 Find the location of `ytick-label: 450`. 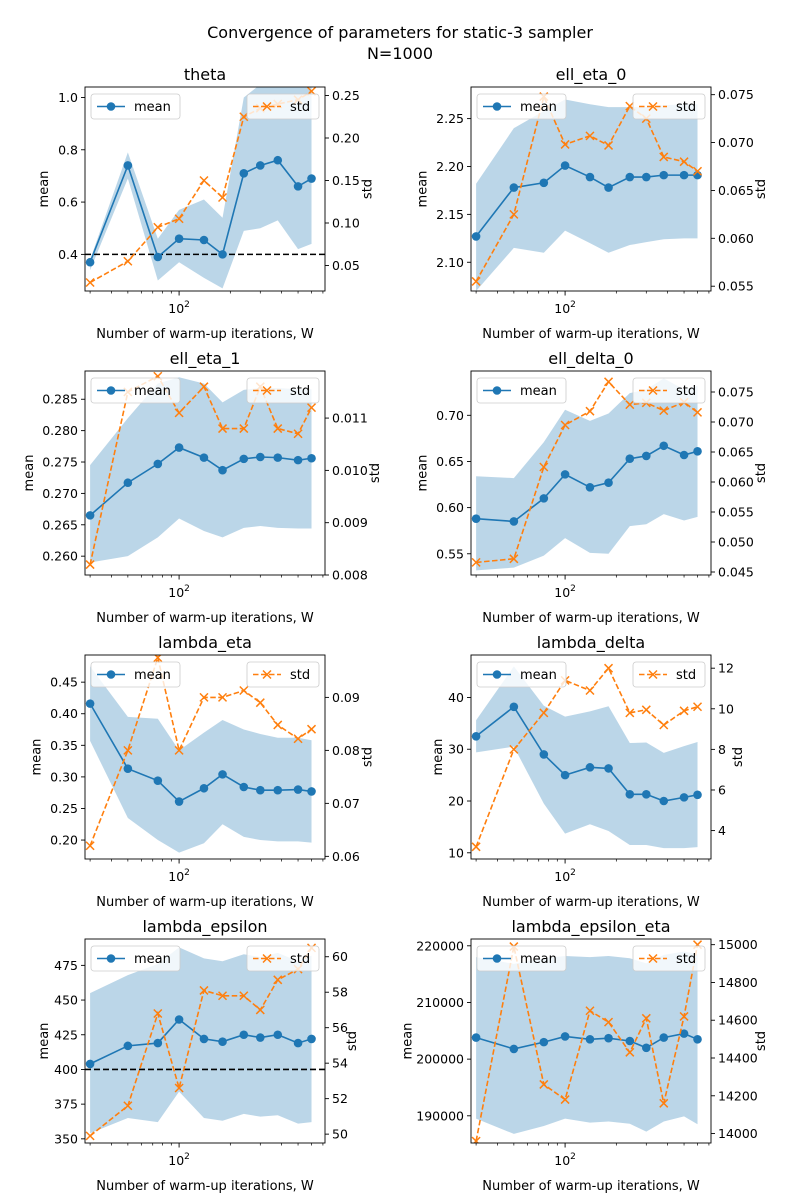

ytick-label: 450 is located at coordinates (66, 1000).